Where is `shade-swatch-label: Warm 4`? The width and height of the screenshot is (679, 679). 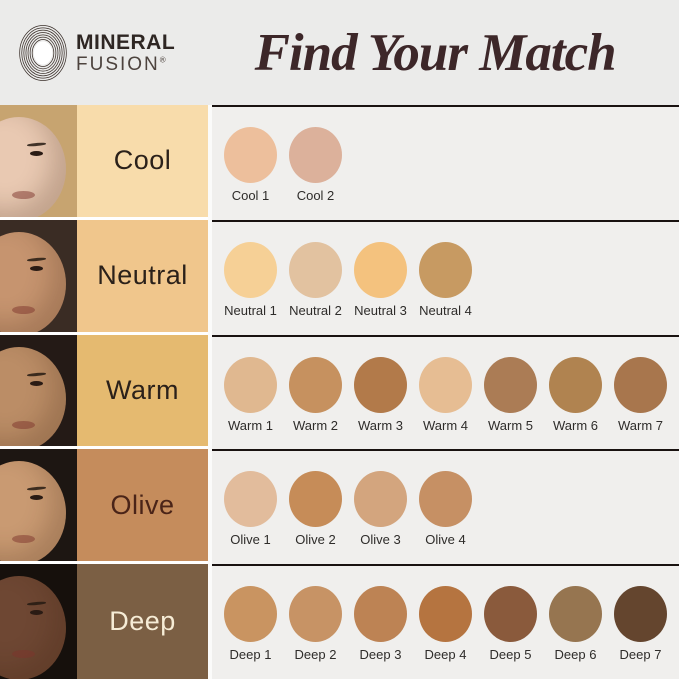 shade-swatch-label: Warm 4 is located at coordinates (445, 425).